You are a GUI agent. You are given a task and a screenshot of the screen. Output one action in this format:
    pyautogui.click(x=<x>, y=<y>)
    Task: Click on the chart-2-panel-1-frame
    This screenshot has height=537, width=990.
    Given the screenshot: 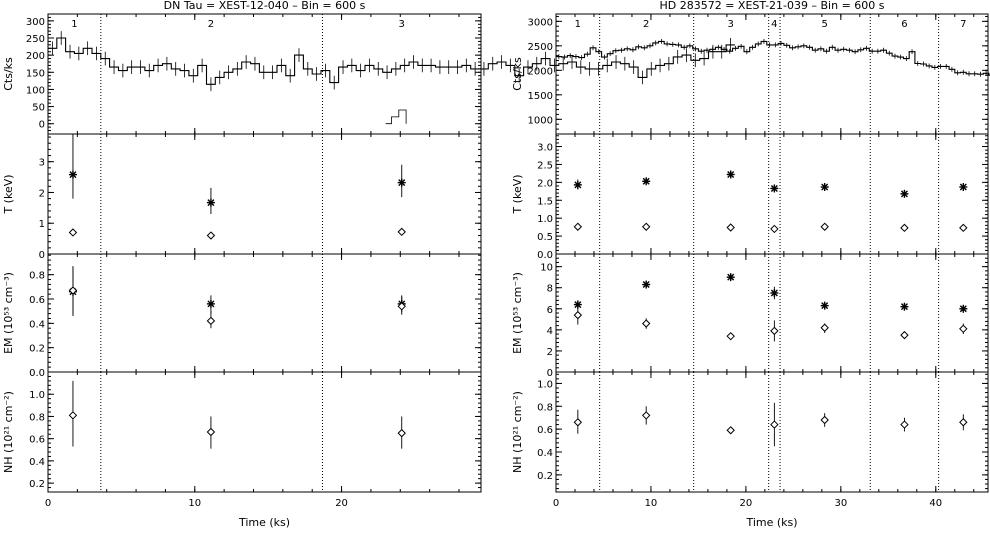 What is the action you would take?
    pyautogui.click(x=772, y=74)
    